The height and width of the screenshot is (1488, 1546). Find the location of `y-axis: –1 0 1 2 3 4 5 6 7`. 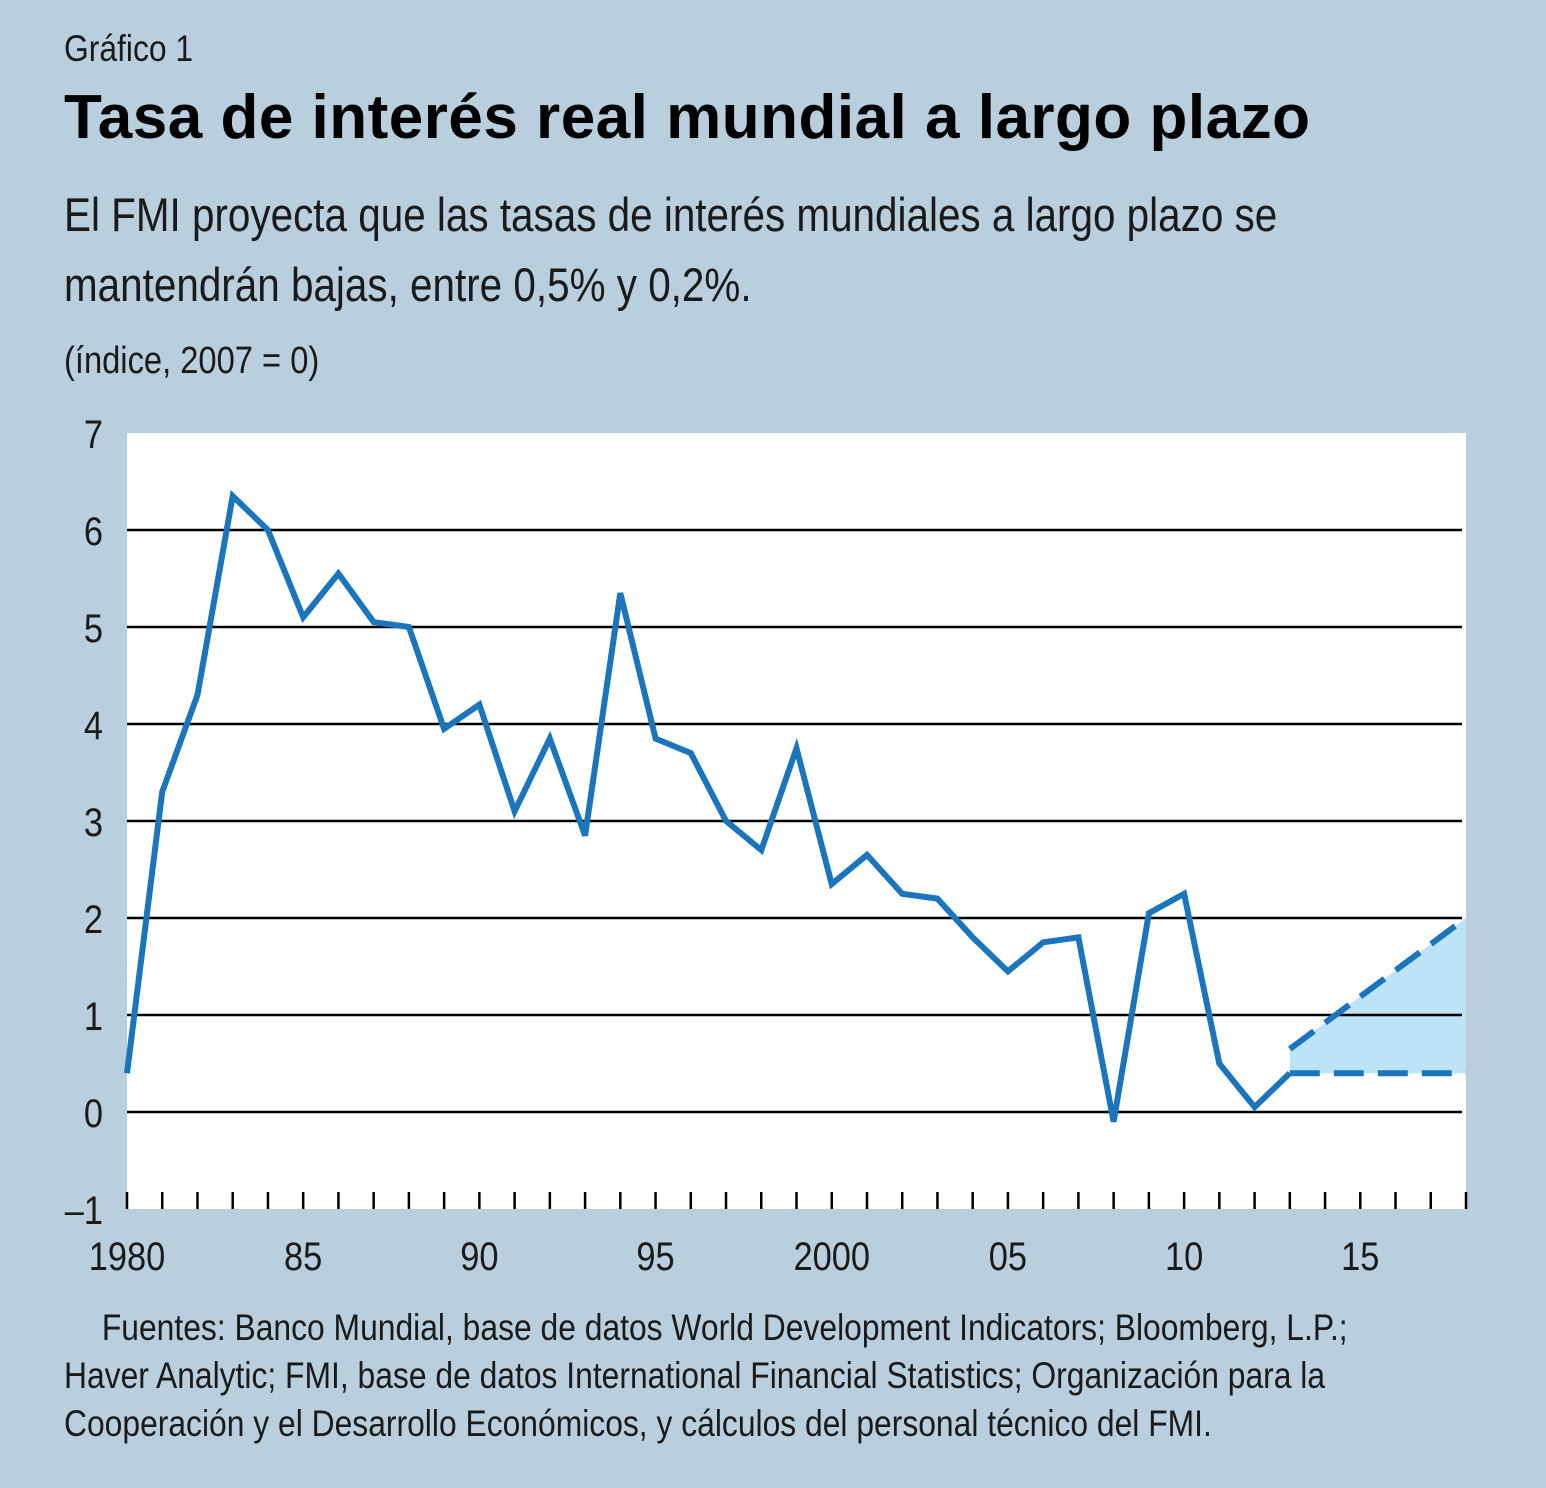

y-axis: –1 0 1 2 3 4 5 6 7 is located at coordinates (84, 822).